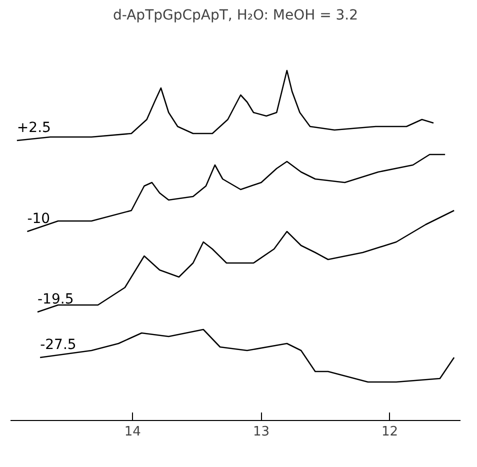 The width and height of the screenshot is (477, 467). What do you see at coordinates (261, 432) in the screenshot?
I see `x-tick-label: 13` at bounding box center [261, 432].